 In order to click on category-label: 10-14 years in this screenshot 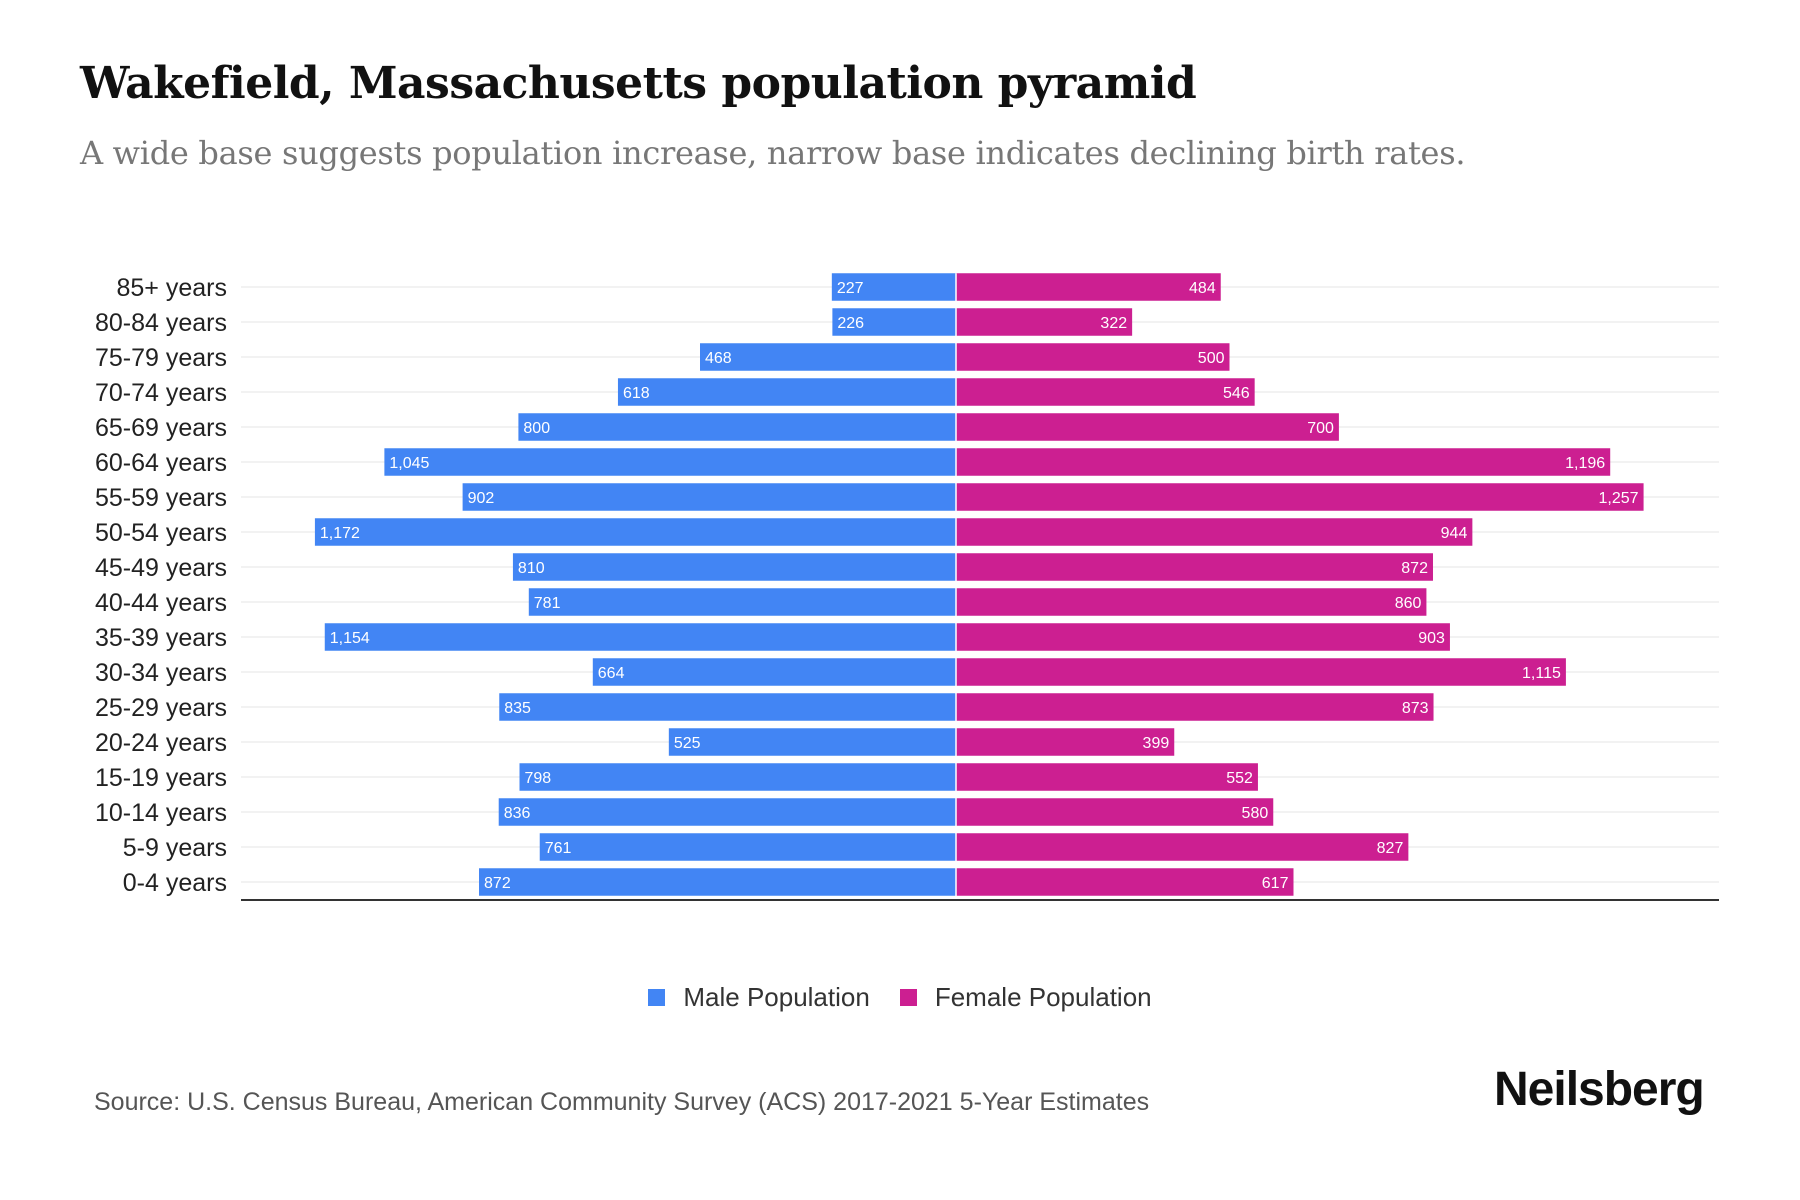, I will do `click(161, 813)`.